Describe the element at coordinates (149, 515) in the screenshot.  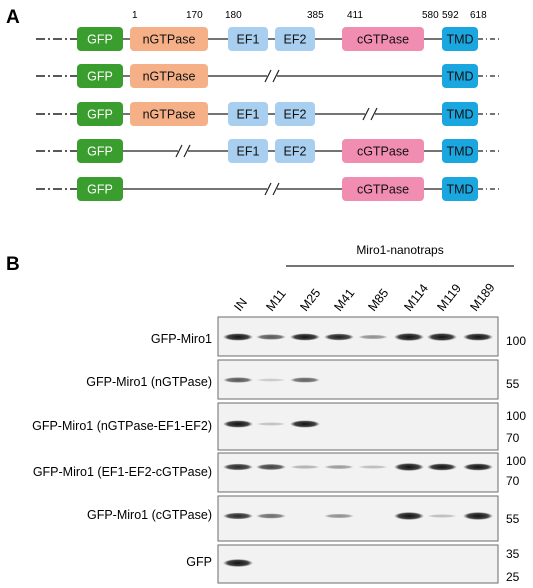
I see `blot-label: GFP-Miro1 (cGTPase)` at that location.